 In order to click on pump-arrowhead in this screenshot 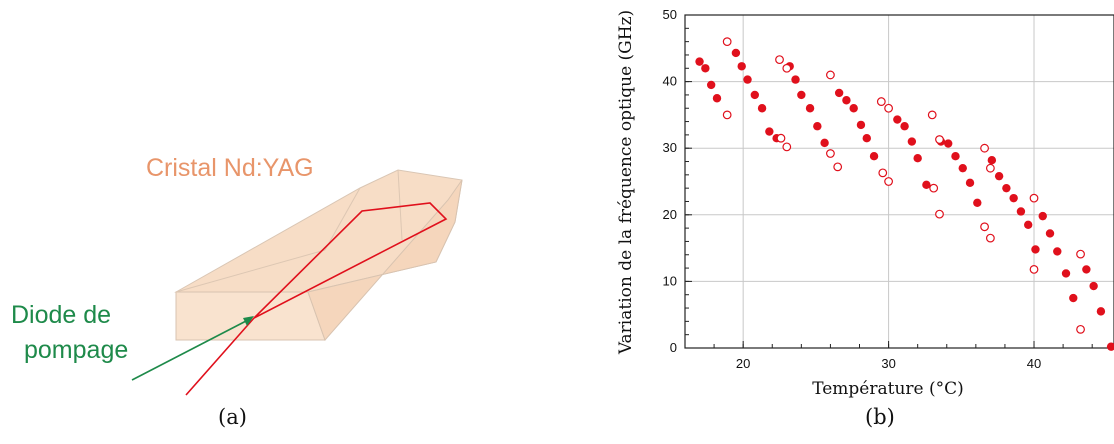, I will do `click(248, 321)`.